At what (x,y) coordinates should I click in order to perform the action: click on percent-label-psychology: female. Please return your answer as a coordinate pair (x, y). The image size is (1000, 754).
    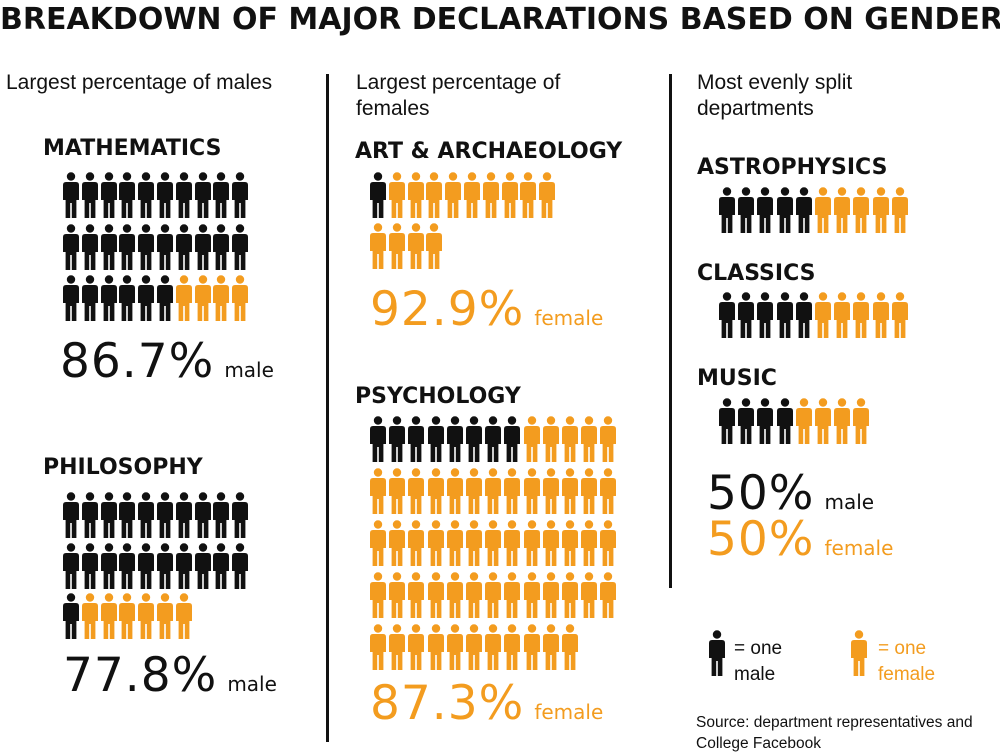
    Looking at the image, I should click on (569, 712).